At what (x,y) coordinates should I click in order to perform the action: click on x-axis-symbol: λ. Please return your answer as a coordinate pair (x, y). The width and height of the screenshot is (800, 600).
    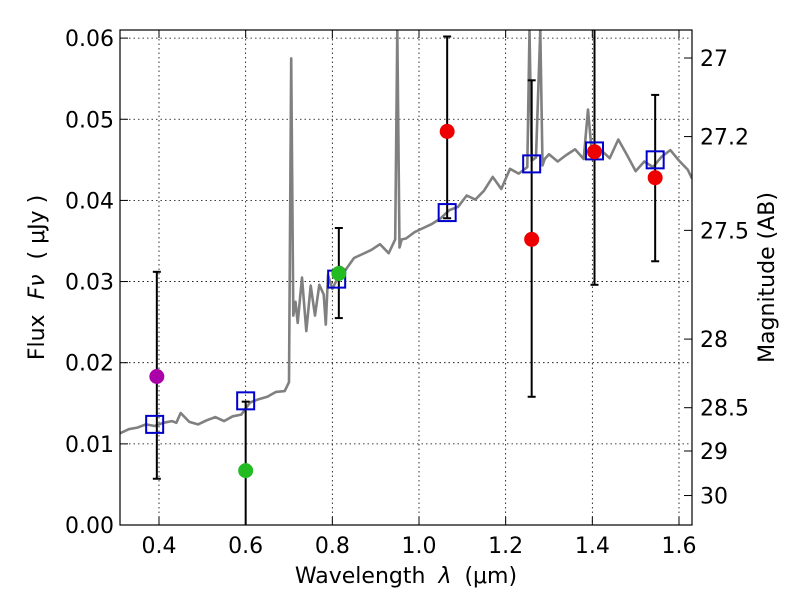
    Looking at the image, I should click on (444, 576).